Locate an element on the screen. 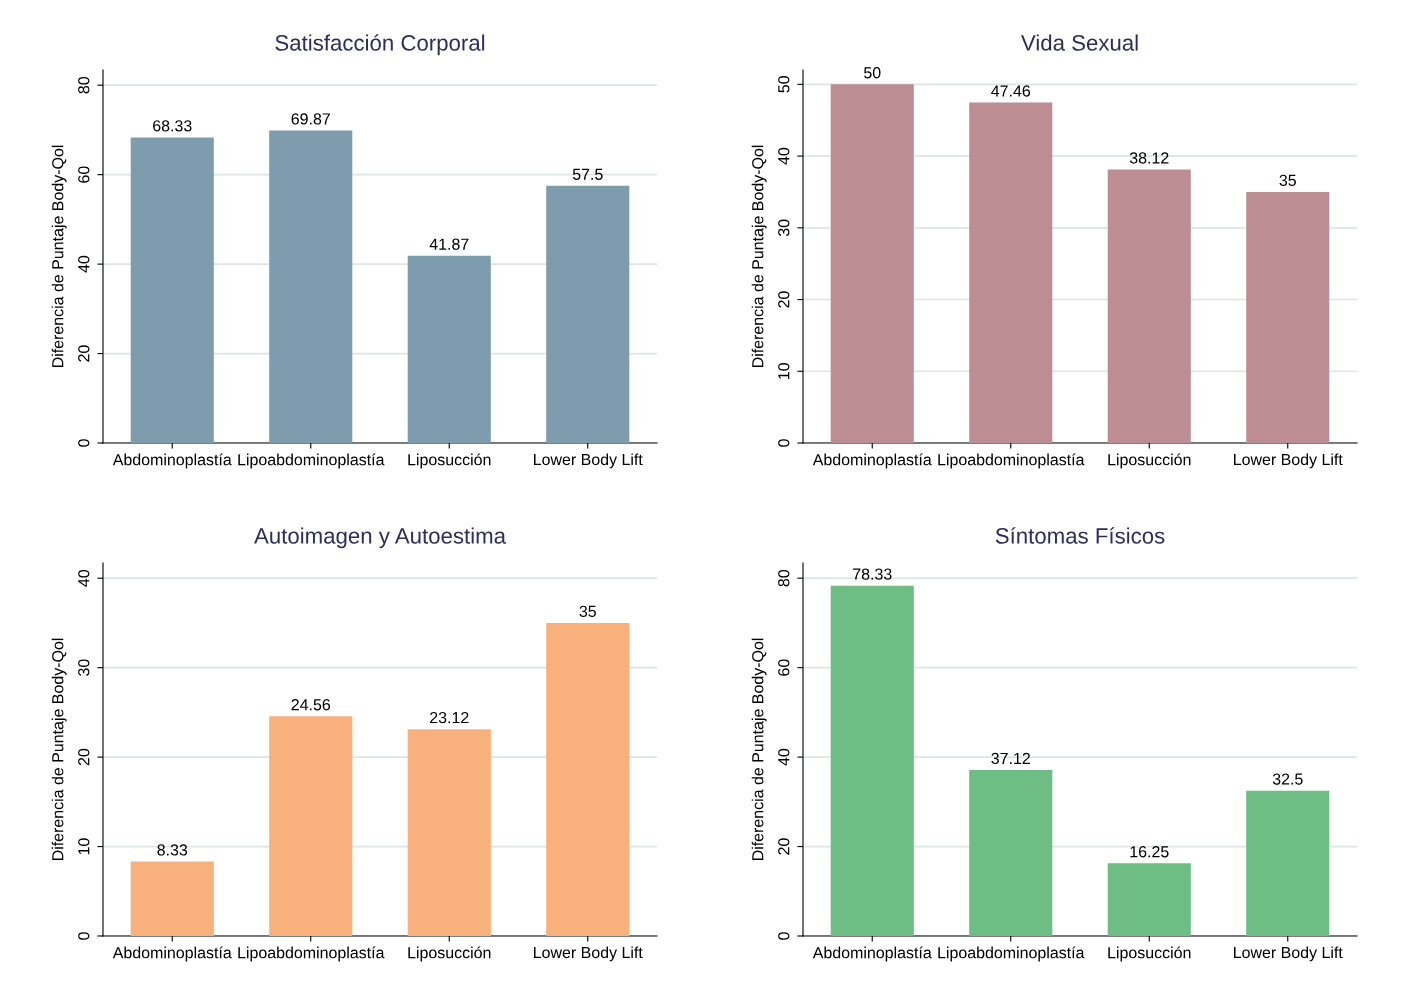  data-label: 32.5 is located at coordinates (1287, 779).